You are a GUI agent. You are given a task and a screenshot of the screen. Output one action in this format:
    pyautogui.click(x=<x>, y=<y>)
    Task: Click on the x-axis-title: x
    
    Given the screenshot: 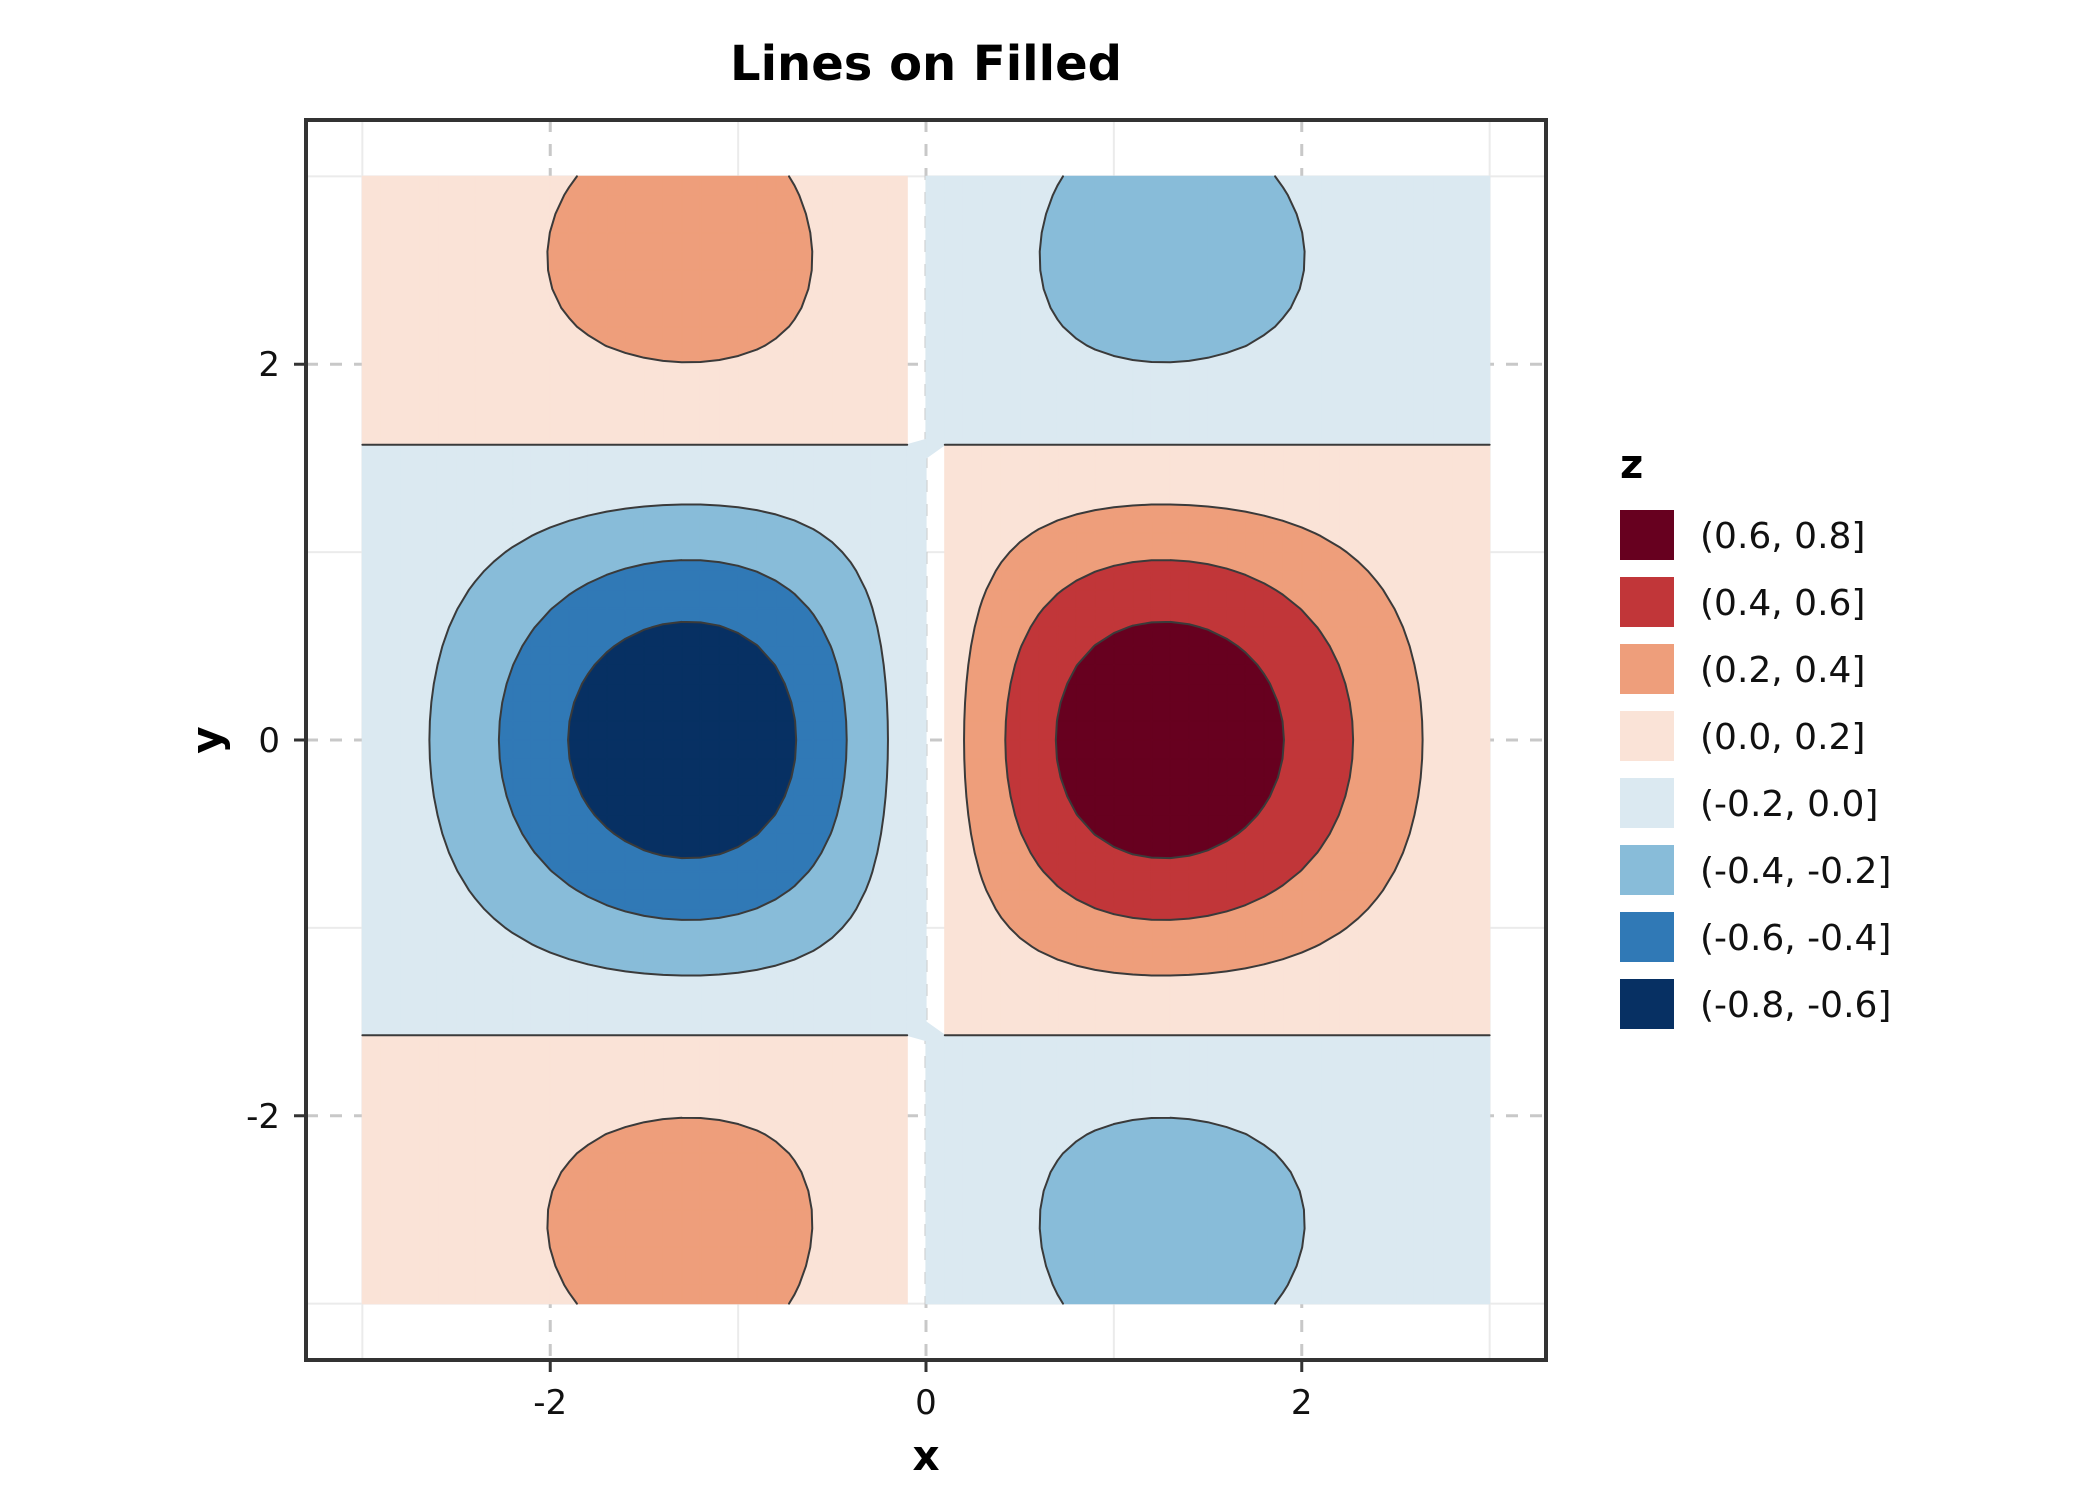 What is the action you would take?
    pyautogui.click(x=925, y=1455)
    